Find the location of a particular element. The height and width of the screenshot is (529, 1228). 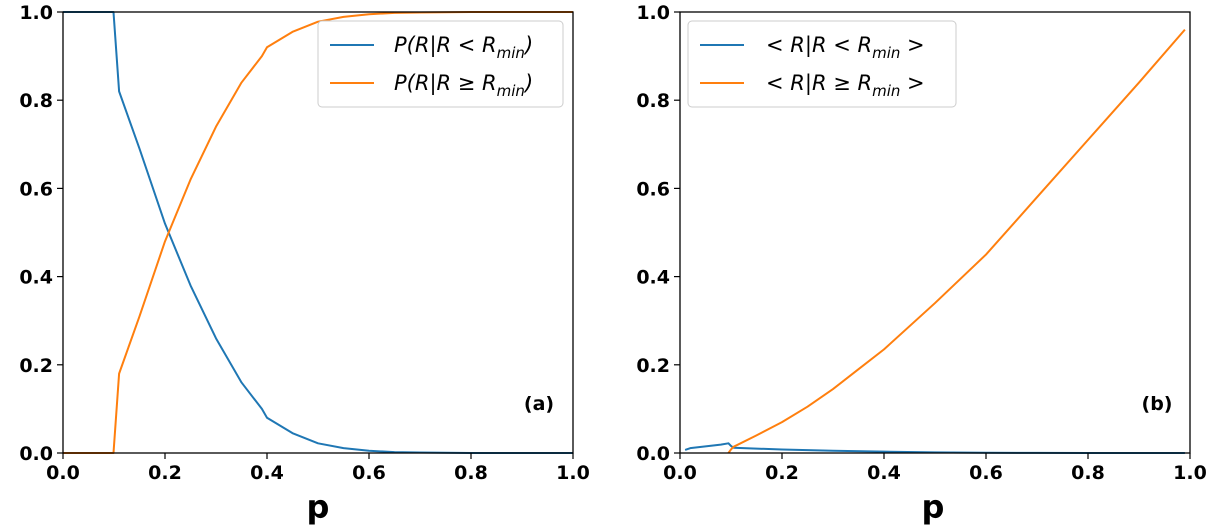

x-tick-label-a-3: 0.6 is located at coordinates (369, 473).